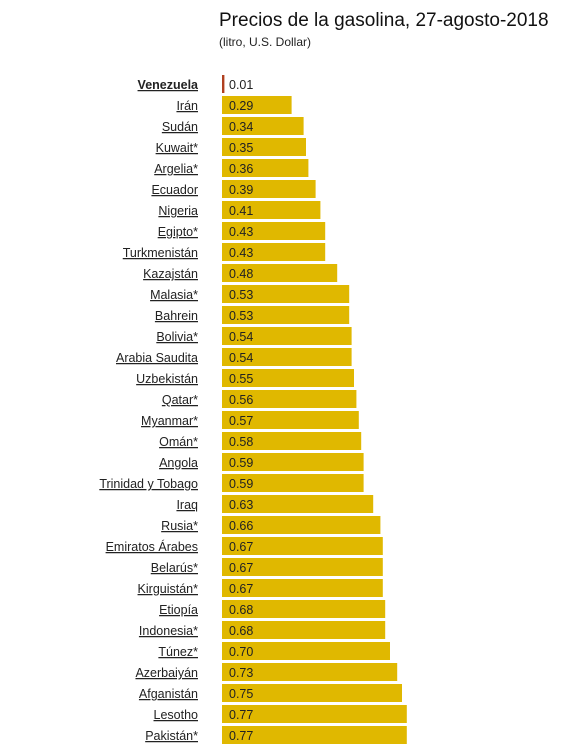  Describe the element at coordinates (241, 694) in the screenshot. I see `value-label: 0.75` at that location.